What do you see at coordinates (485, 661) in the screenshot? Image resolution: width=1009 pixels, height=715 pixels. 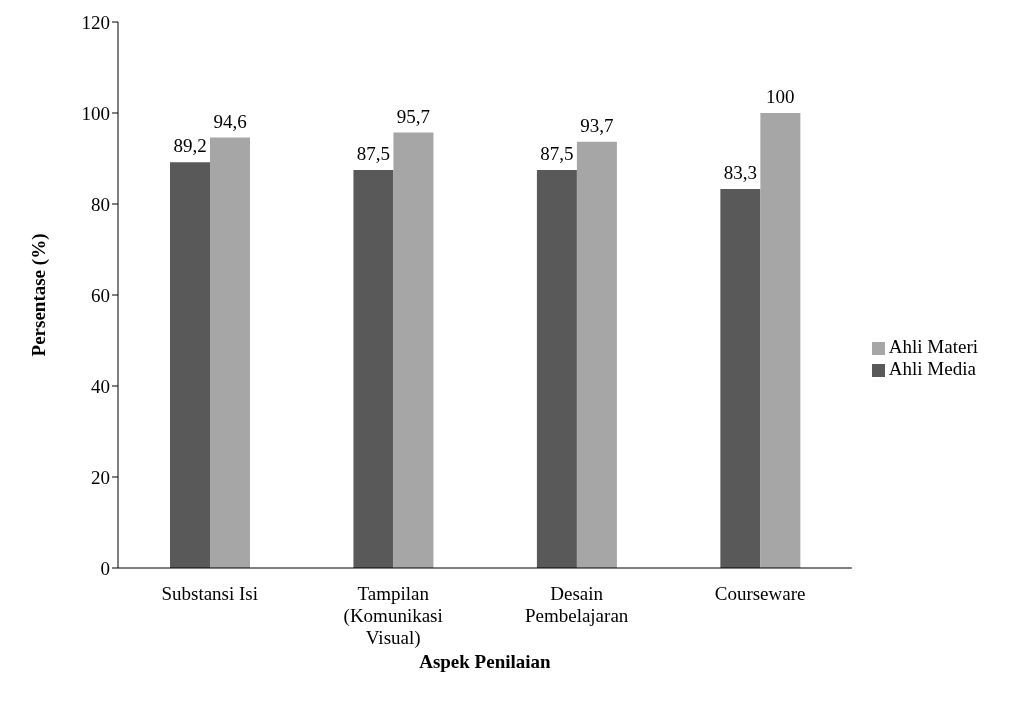 I see `x-axis-title: Aspek Penilaian` at bounding box center [485, 661].